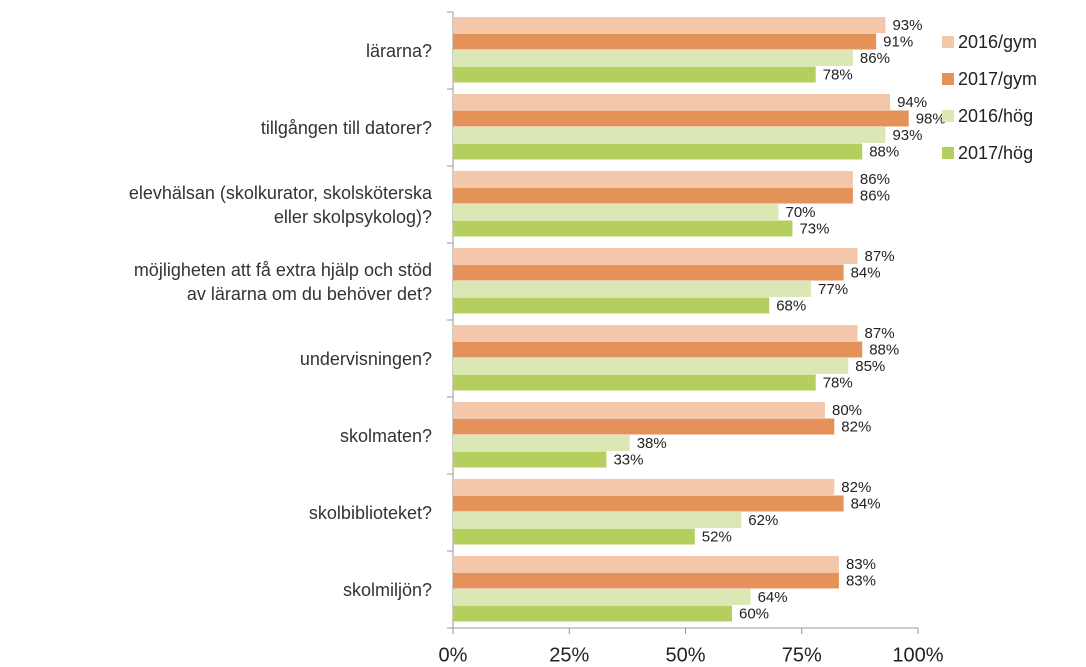 The width and height of the screenshot is (1086, 667). I want to click on value-label: 91%, so click(898, 42).